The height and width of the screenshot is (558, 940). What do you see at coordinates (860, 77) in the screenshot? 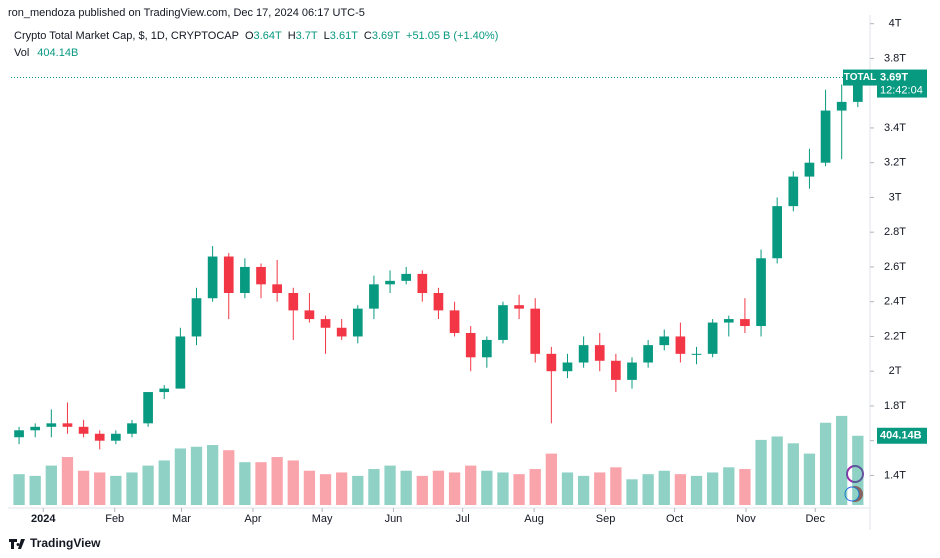
I see `price-tag-name-bg` at bounding box center [860, 77].